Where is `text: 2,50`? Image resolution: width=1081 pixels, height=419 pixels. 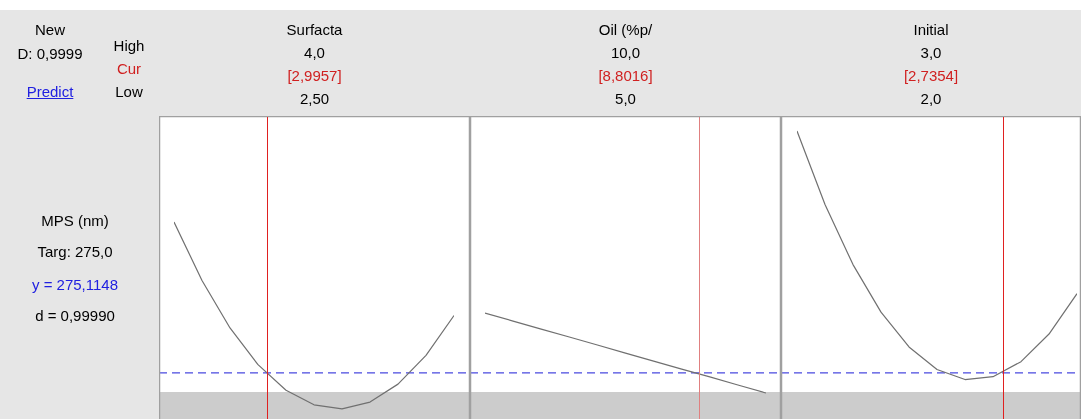
text: 2,50 is located at coordinates (314, 98).